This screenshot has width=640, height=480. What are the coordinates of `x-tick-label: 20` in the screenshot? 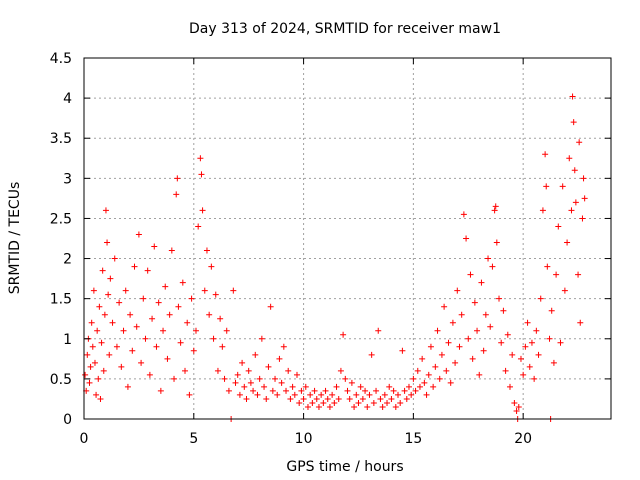 It's located at (523, 439).